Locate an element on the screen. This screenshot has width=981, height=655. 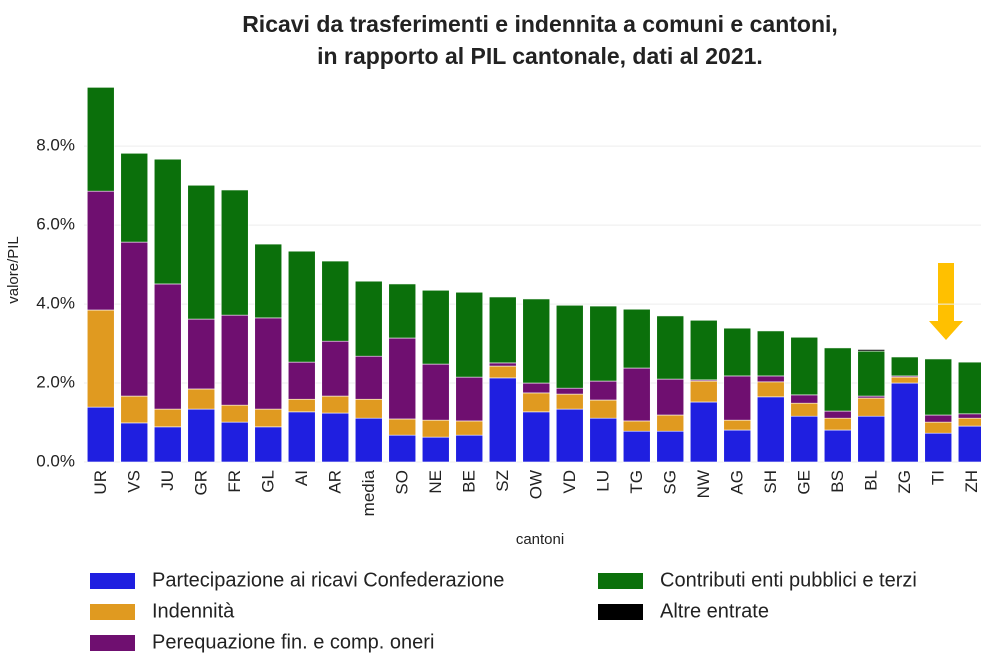
x-tick-label: AG is located at coordinates (737, 482).